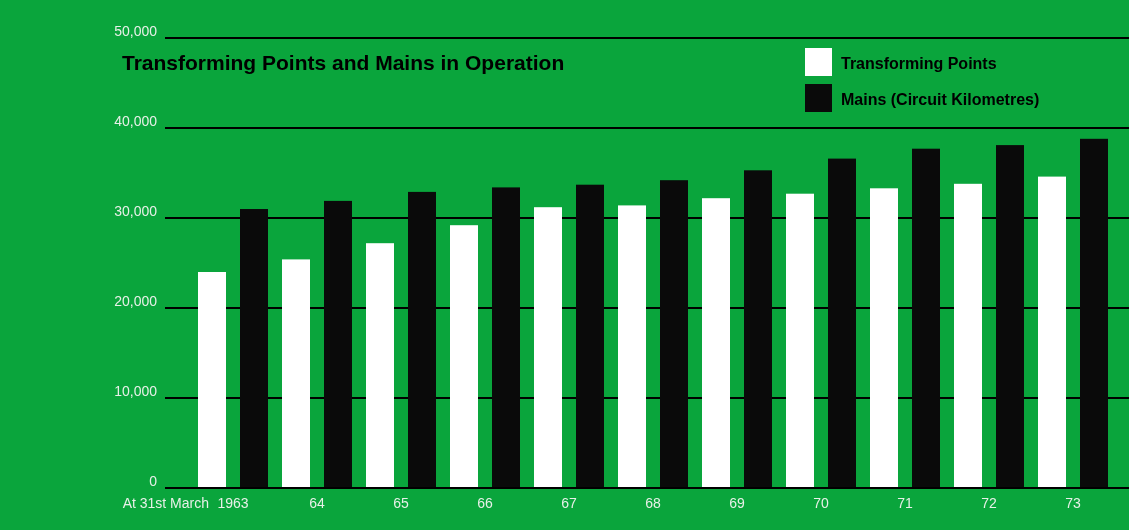 The image size is (1129, 530). What do you see at coordinates (919, 63) in the screenshot?
I see `legend-label: Transforming Points` at bounding box center [919, 63].